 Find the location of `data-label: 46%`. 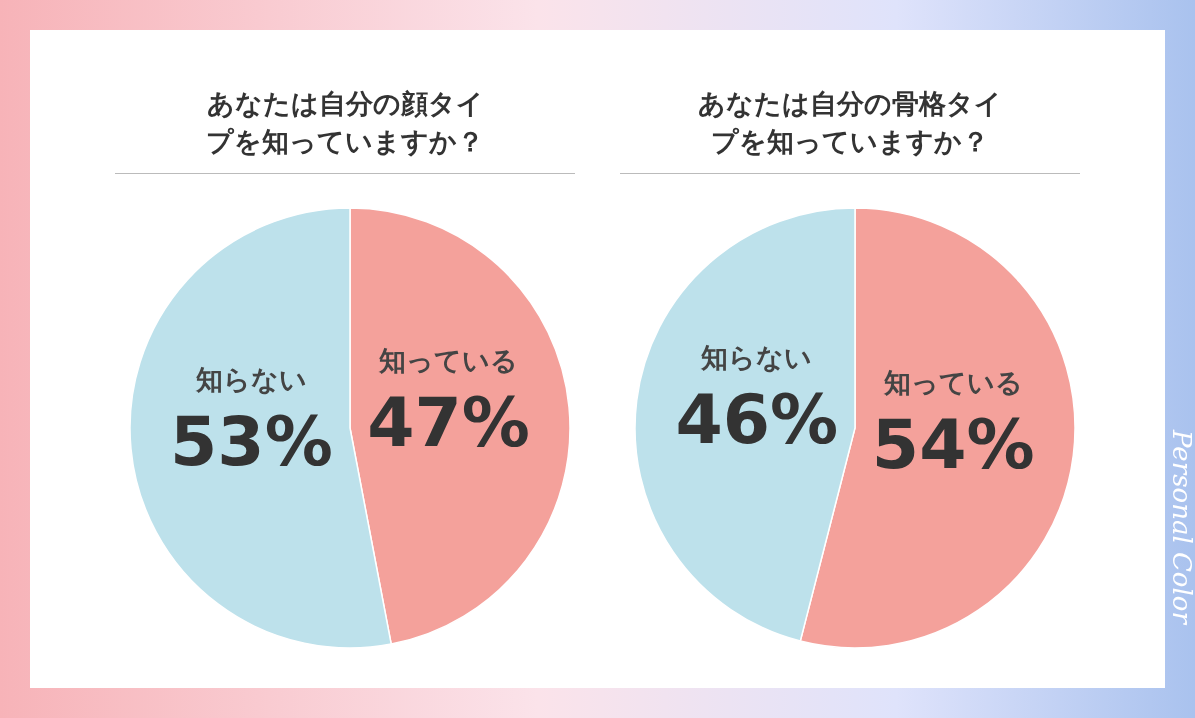

data-label: 46% is located at coordinates (757, 420).